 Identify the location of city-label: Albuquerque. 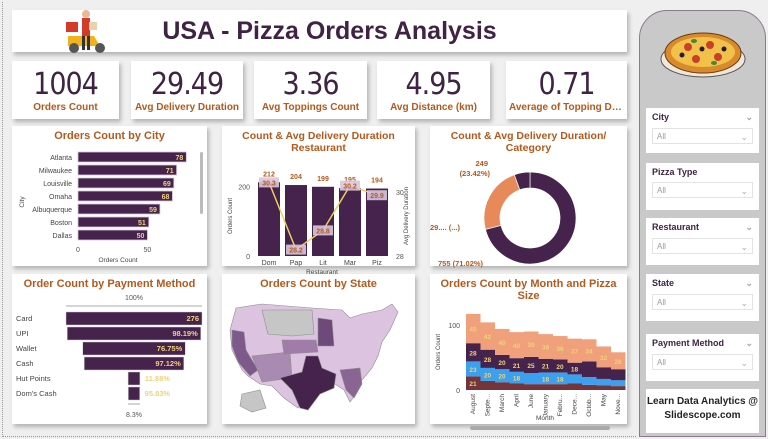
(52, 210).